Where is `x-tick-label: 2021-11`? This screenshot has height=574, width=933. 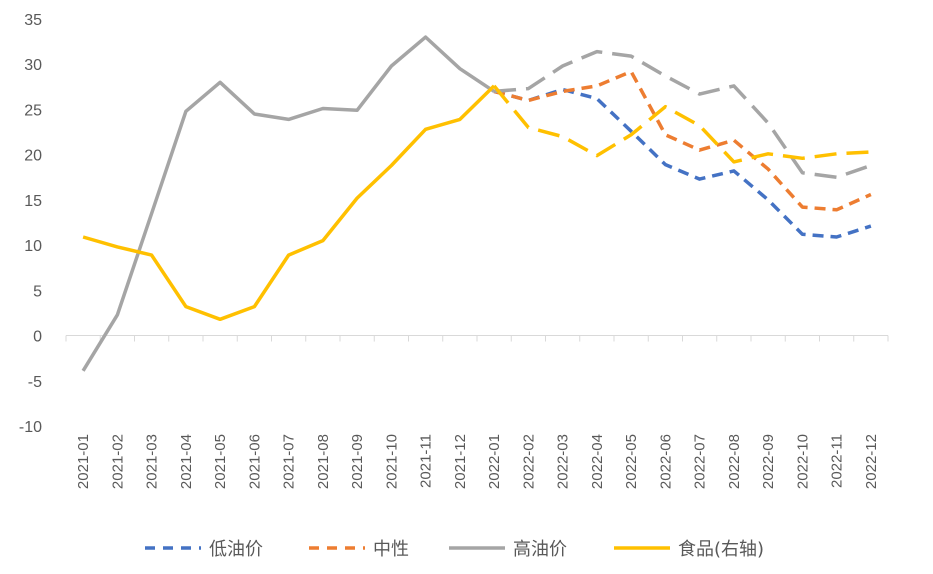
x-tick-label: 2021-11 is located at coordinates (426, 461).